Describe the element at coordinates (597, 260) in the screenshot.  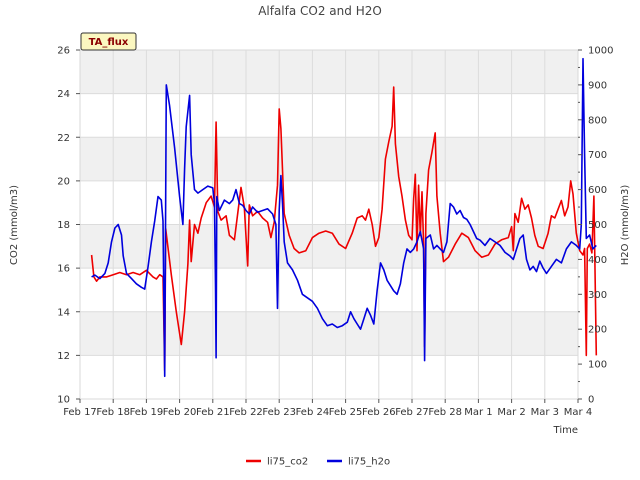
I see `right-tick-label: 400` at that location.